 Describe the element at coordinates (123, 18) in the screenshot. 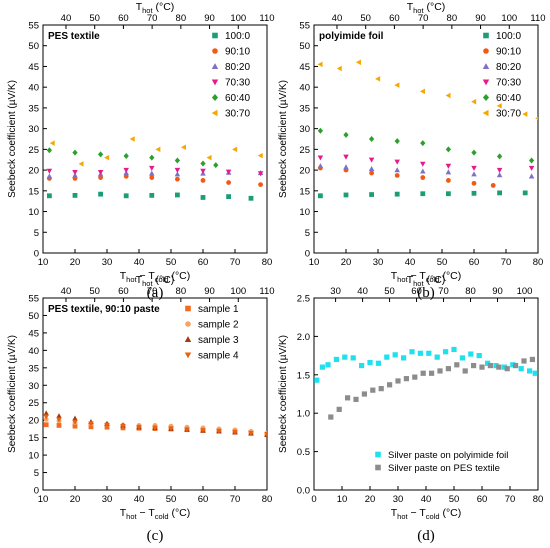

I see `top-x-tick-label: 60` at that location.